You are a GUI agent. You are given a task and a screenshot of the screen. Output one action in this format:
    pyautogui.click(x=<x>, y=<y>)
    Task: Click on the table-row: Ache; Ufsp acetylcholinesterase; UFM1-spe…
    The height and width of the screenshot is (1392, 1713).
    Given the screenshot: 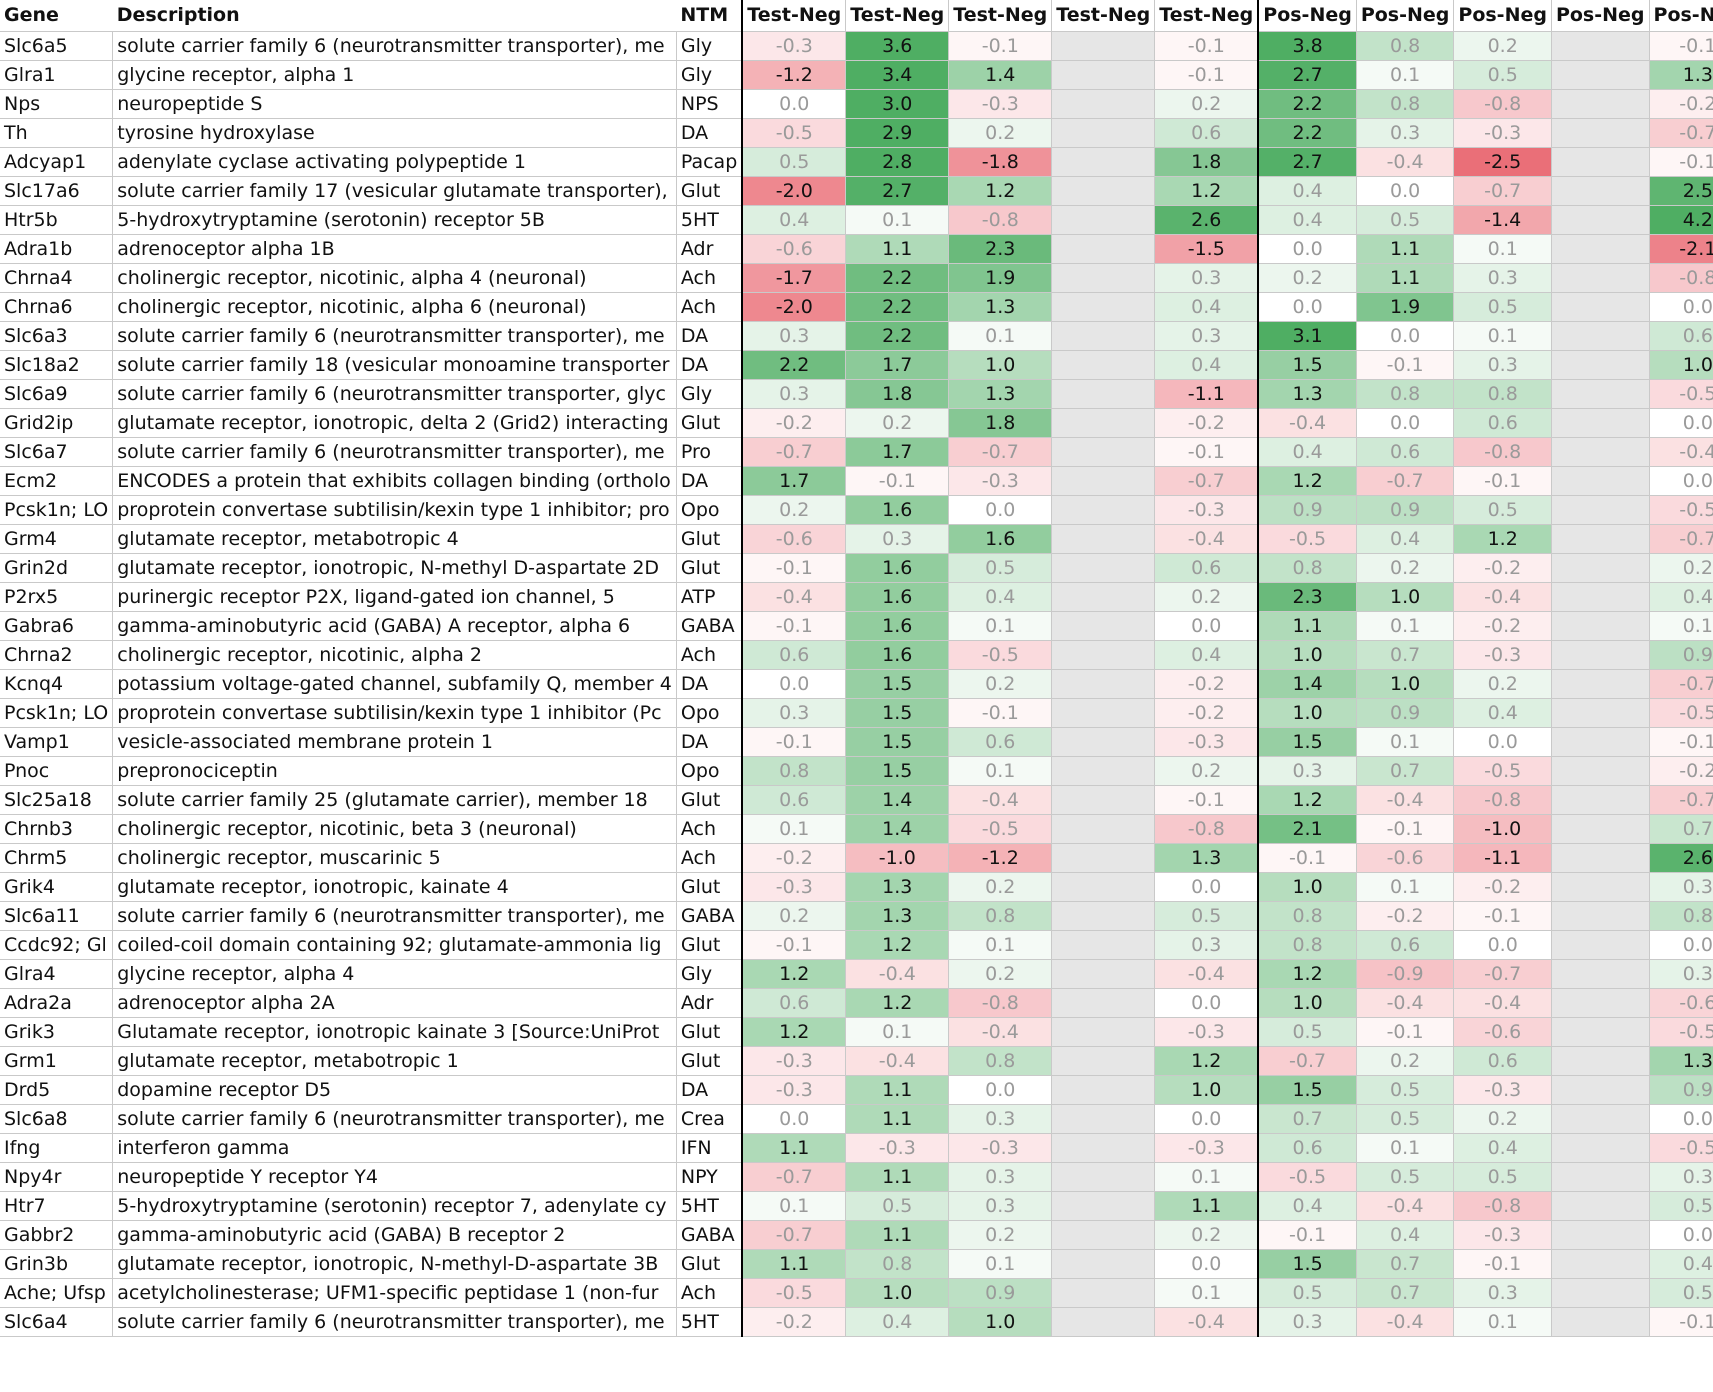 What is the action you would take?
    pyautogui.click(x=856, y=1293)
    